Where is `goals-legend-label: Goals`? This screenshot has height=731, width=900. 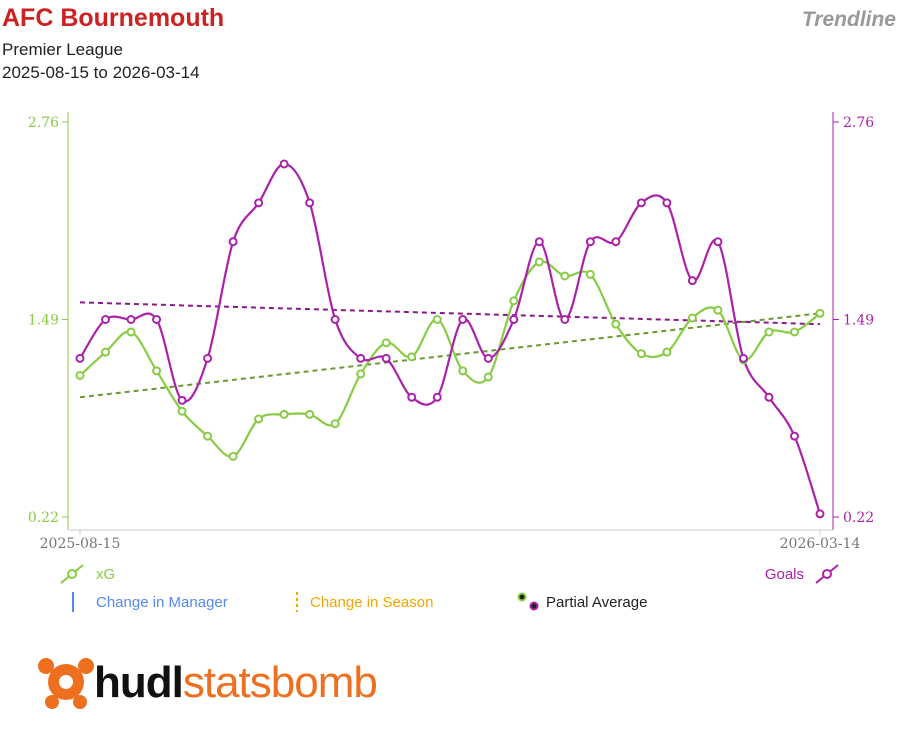
goals-legend-label: Goals is located at coordinates (784, 574).